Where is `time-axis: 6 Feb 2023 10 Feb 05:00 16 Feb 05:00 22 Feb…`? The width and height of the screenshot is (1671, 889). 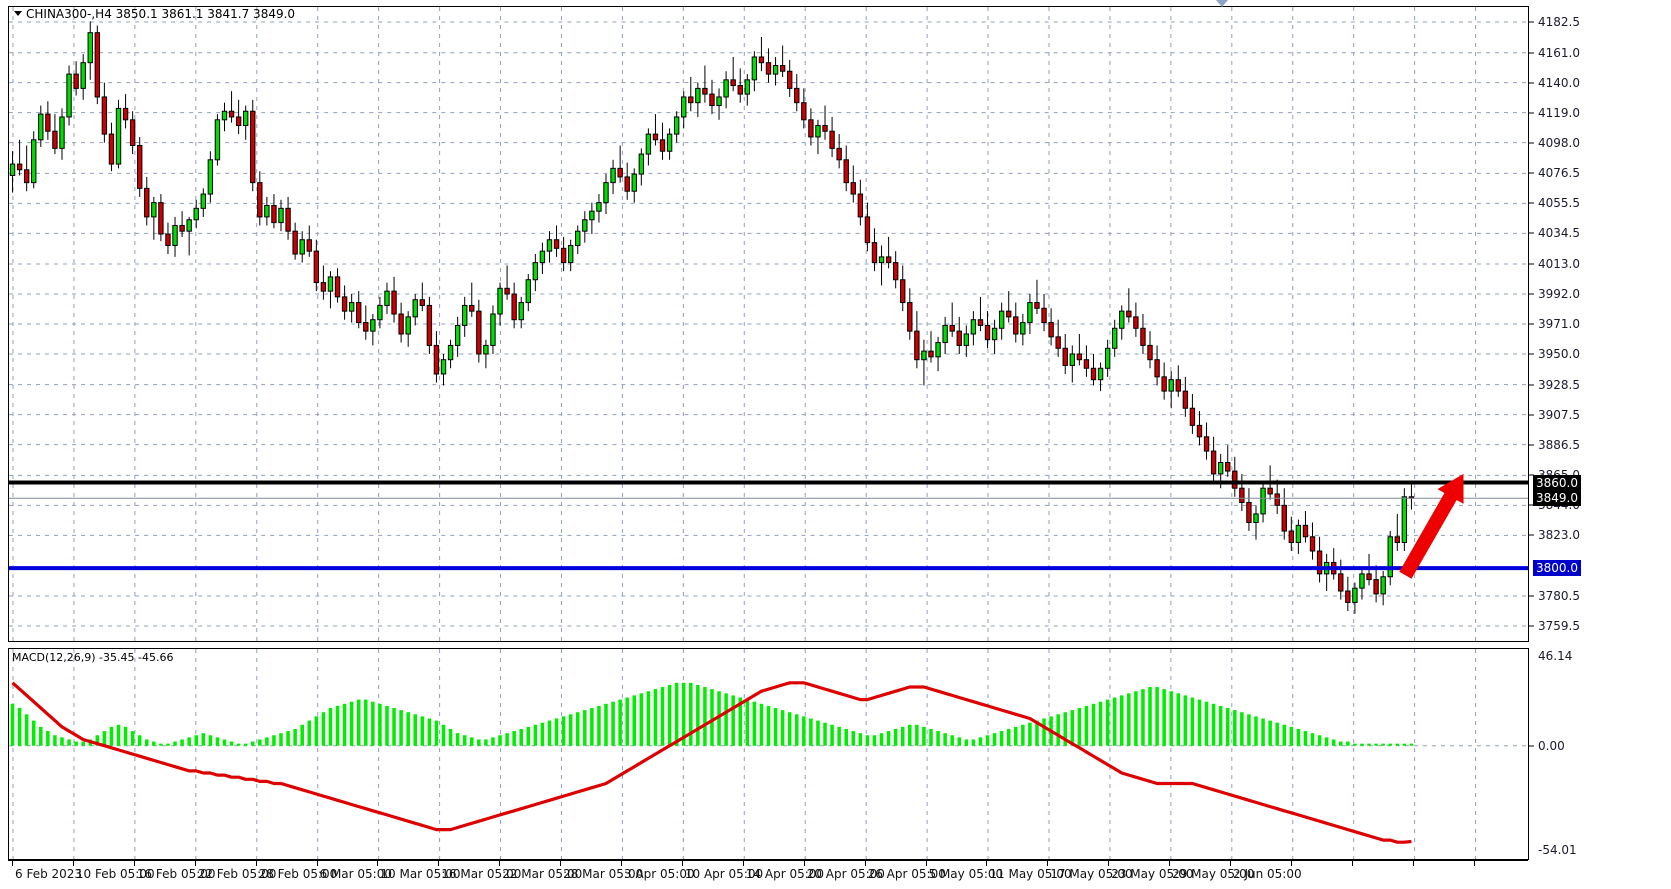
time-axis: 6 Feb 2023 10 Feb 05:00 16 Feb 05:00 22 Feb… is located at coordinates (768, 874).